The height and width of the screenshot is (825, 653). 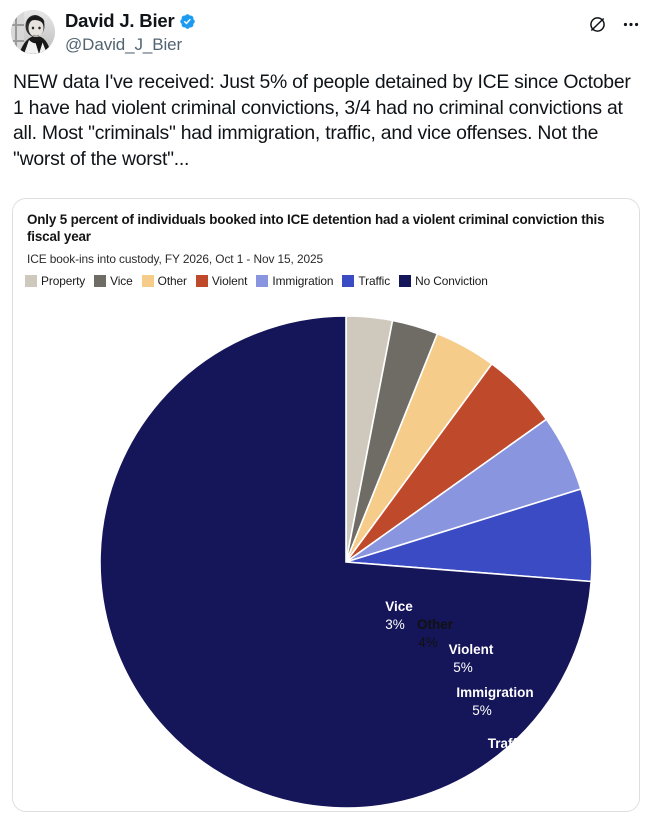 I want to click on account-identity: David J. Bier @David_J_Bier, so click(x=326, y=32).